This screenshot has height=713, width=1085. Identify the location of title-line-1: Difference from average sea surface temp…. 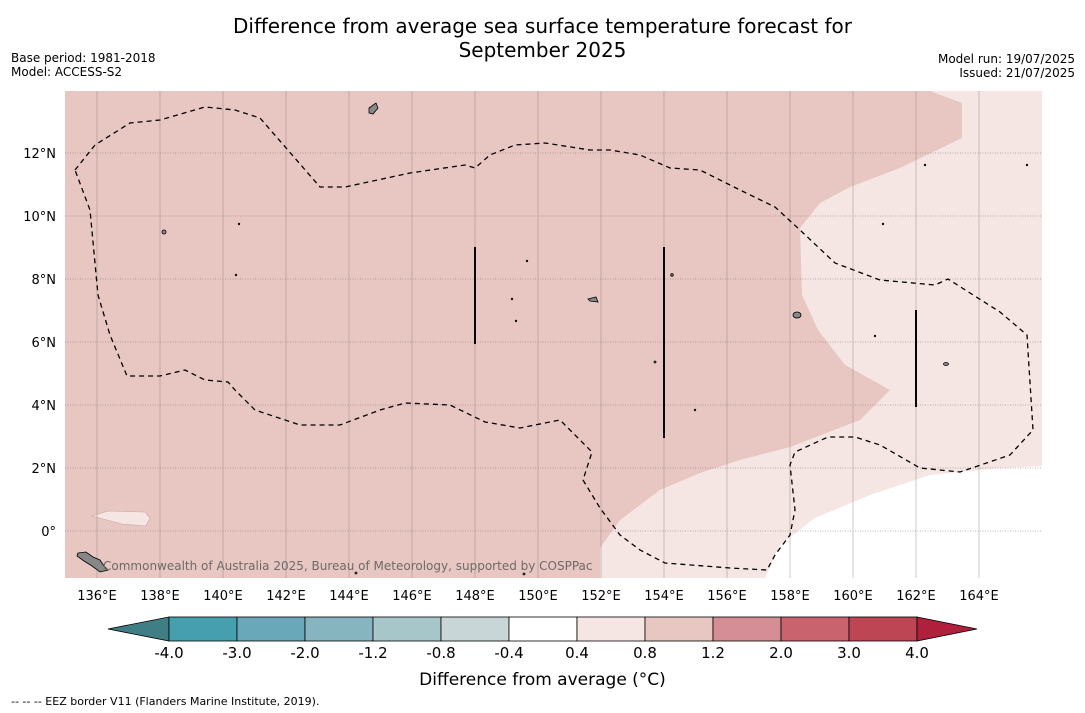
(542, 26).